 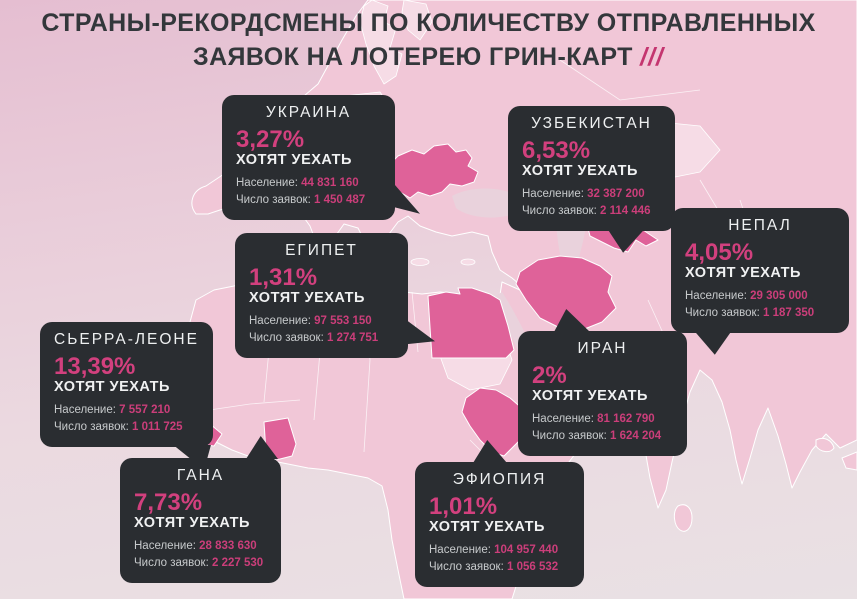 I want to click on percent-value: 4,05%, so click(x=719, y=252).